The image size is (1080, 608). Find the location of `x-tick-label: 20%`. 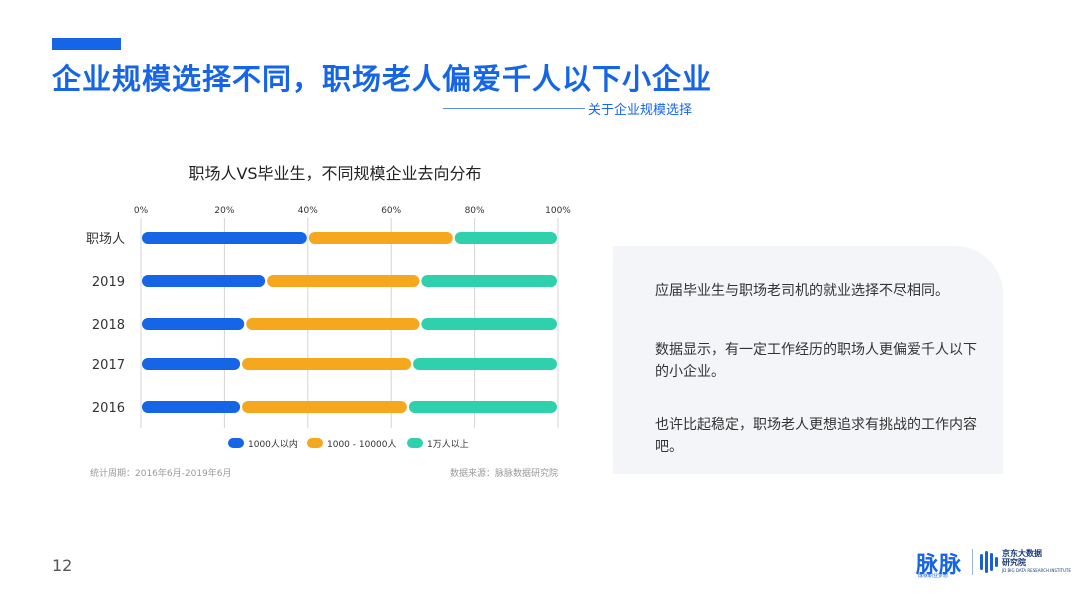

x-tick-label: 20% is located at coordinates (224, 211).